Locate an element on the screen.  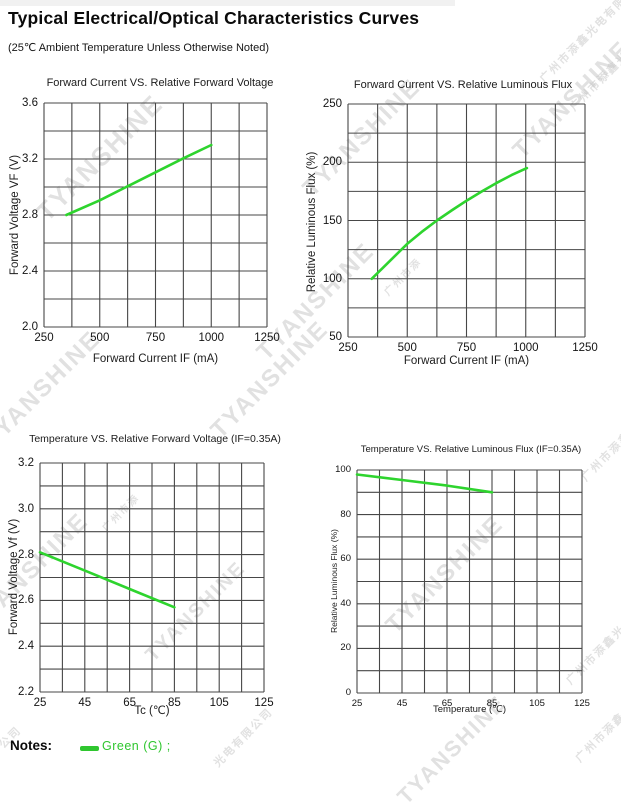
plot-area: 25 45 65 85 105 125 3.2 3.0 2.8 2.6 2.4 2.2 is located at coordinates (146, 583).